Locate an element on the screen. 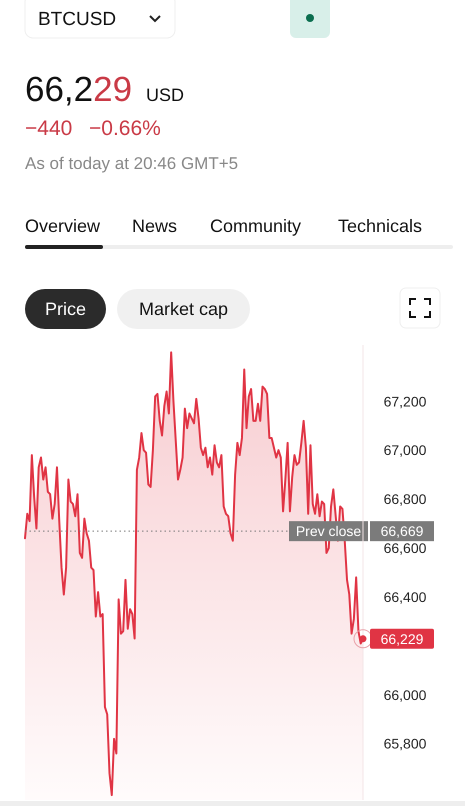 Image resolution: width=465 pixels, height=806 pixels. y-tick-label: 67,000 is located at coordinates (405, 450).